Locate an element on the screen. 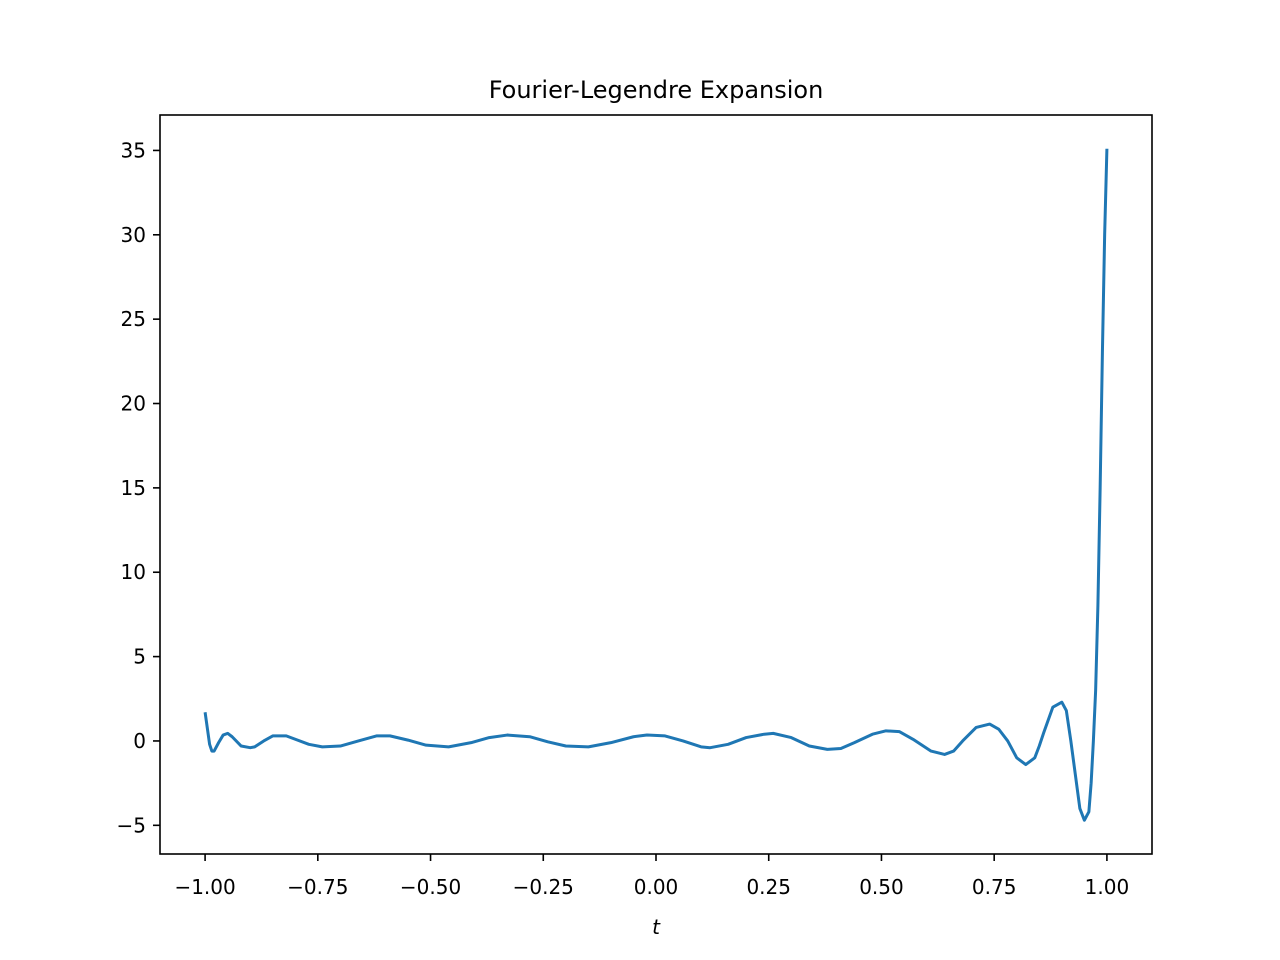 The height and width of the screenshot is (960, 1280). x-tick-label: 0.50 is located at coordinates (881, 887).